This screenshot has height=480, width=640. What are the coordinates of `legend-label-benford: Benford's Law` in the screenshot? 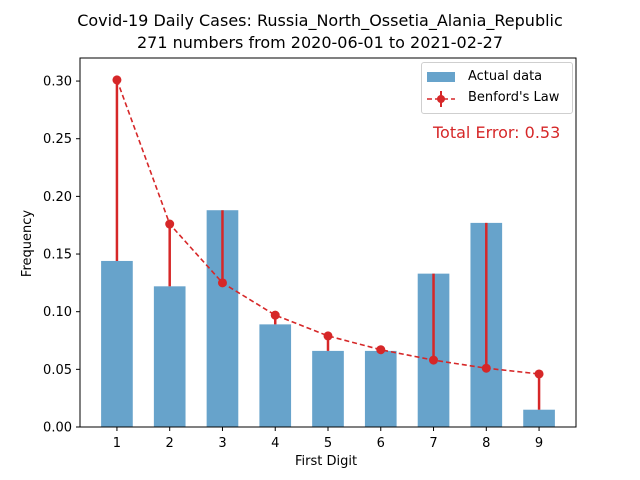 It's located at (514, 97).